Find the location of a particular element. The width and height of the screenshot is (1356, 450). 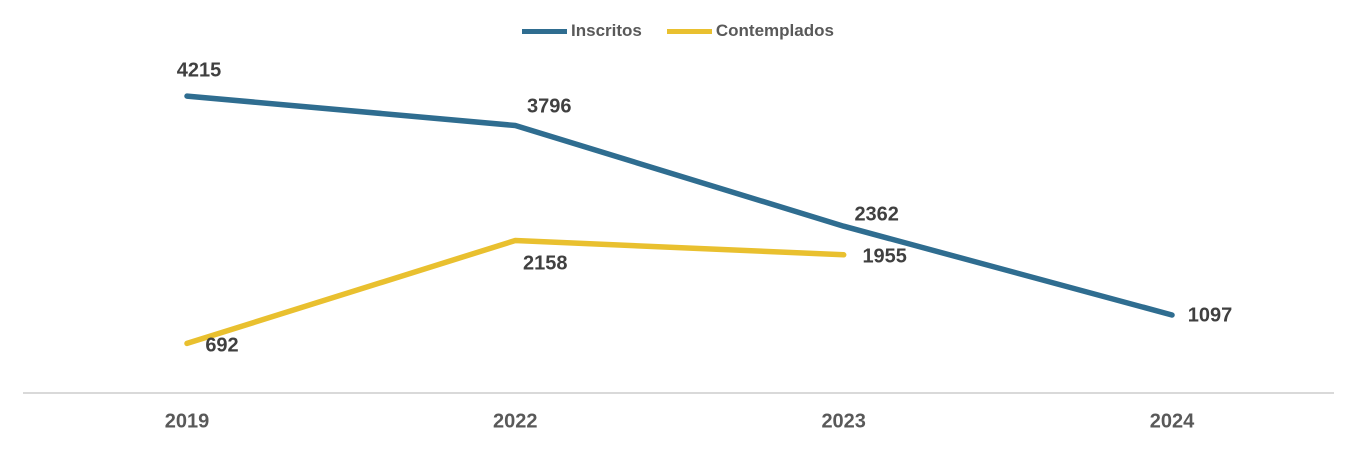

legend-label-contemplados: Contemplados is located at coordinates (774, 30).